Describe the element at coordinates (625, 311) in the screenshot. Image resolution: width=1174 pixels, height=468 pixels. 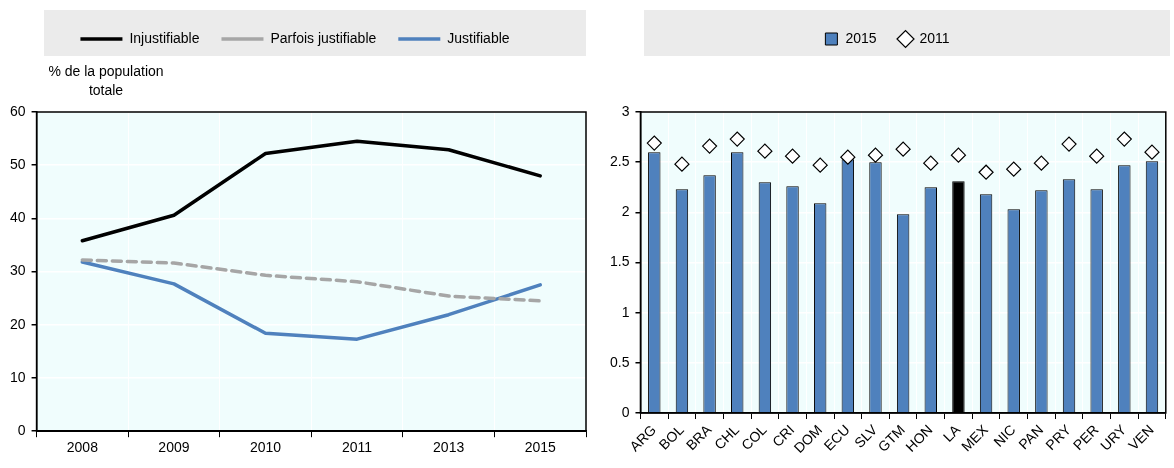
I see `y-tick-label: 1` at that location.